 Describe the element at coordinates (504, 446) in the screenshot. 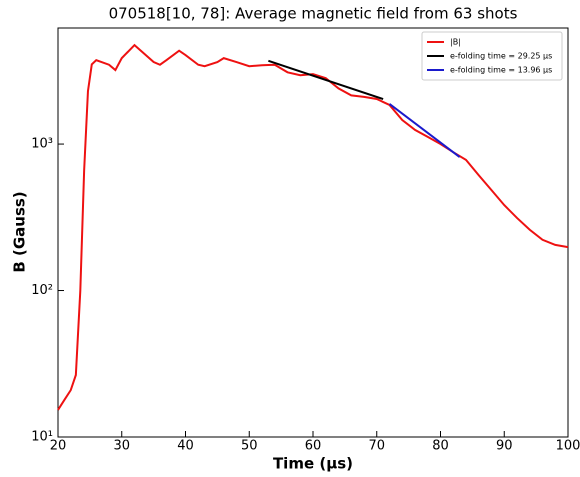

I see `x-tick-label: 90` at that location.